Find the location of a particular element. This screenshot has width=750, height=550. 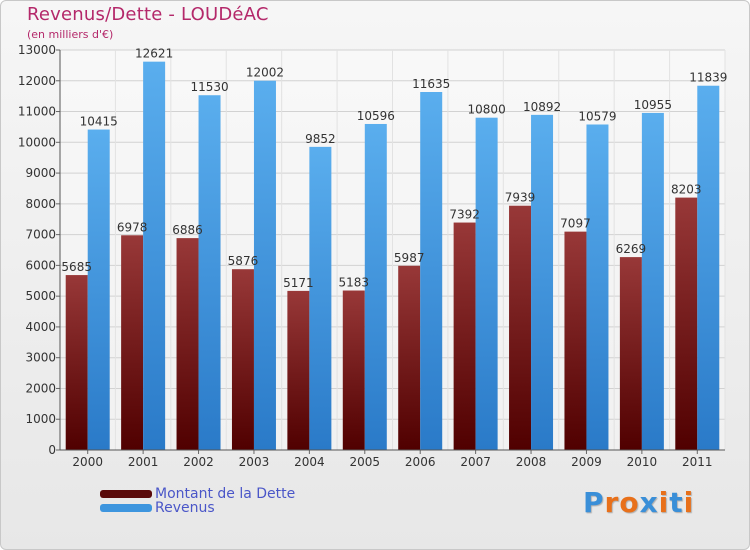

x-tick-label: 2008 is located at coordinates (531, 462).